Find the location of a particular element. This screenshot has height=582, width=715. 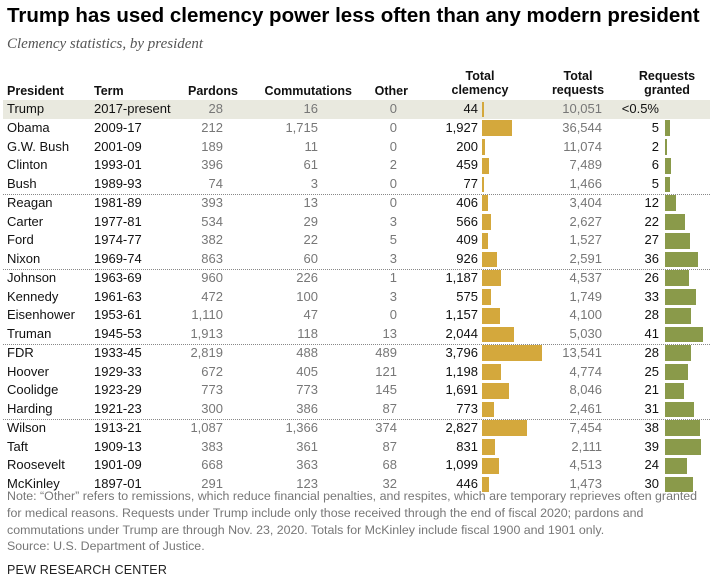

total-requests-value: 2,461 is located at coordinates (585, 408).